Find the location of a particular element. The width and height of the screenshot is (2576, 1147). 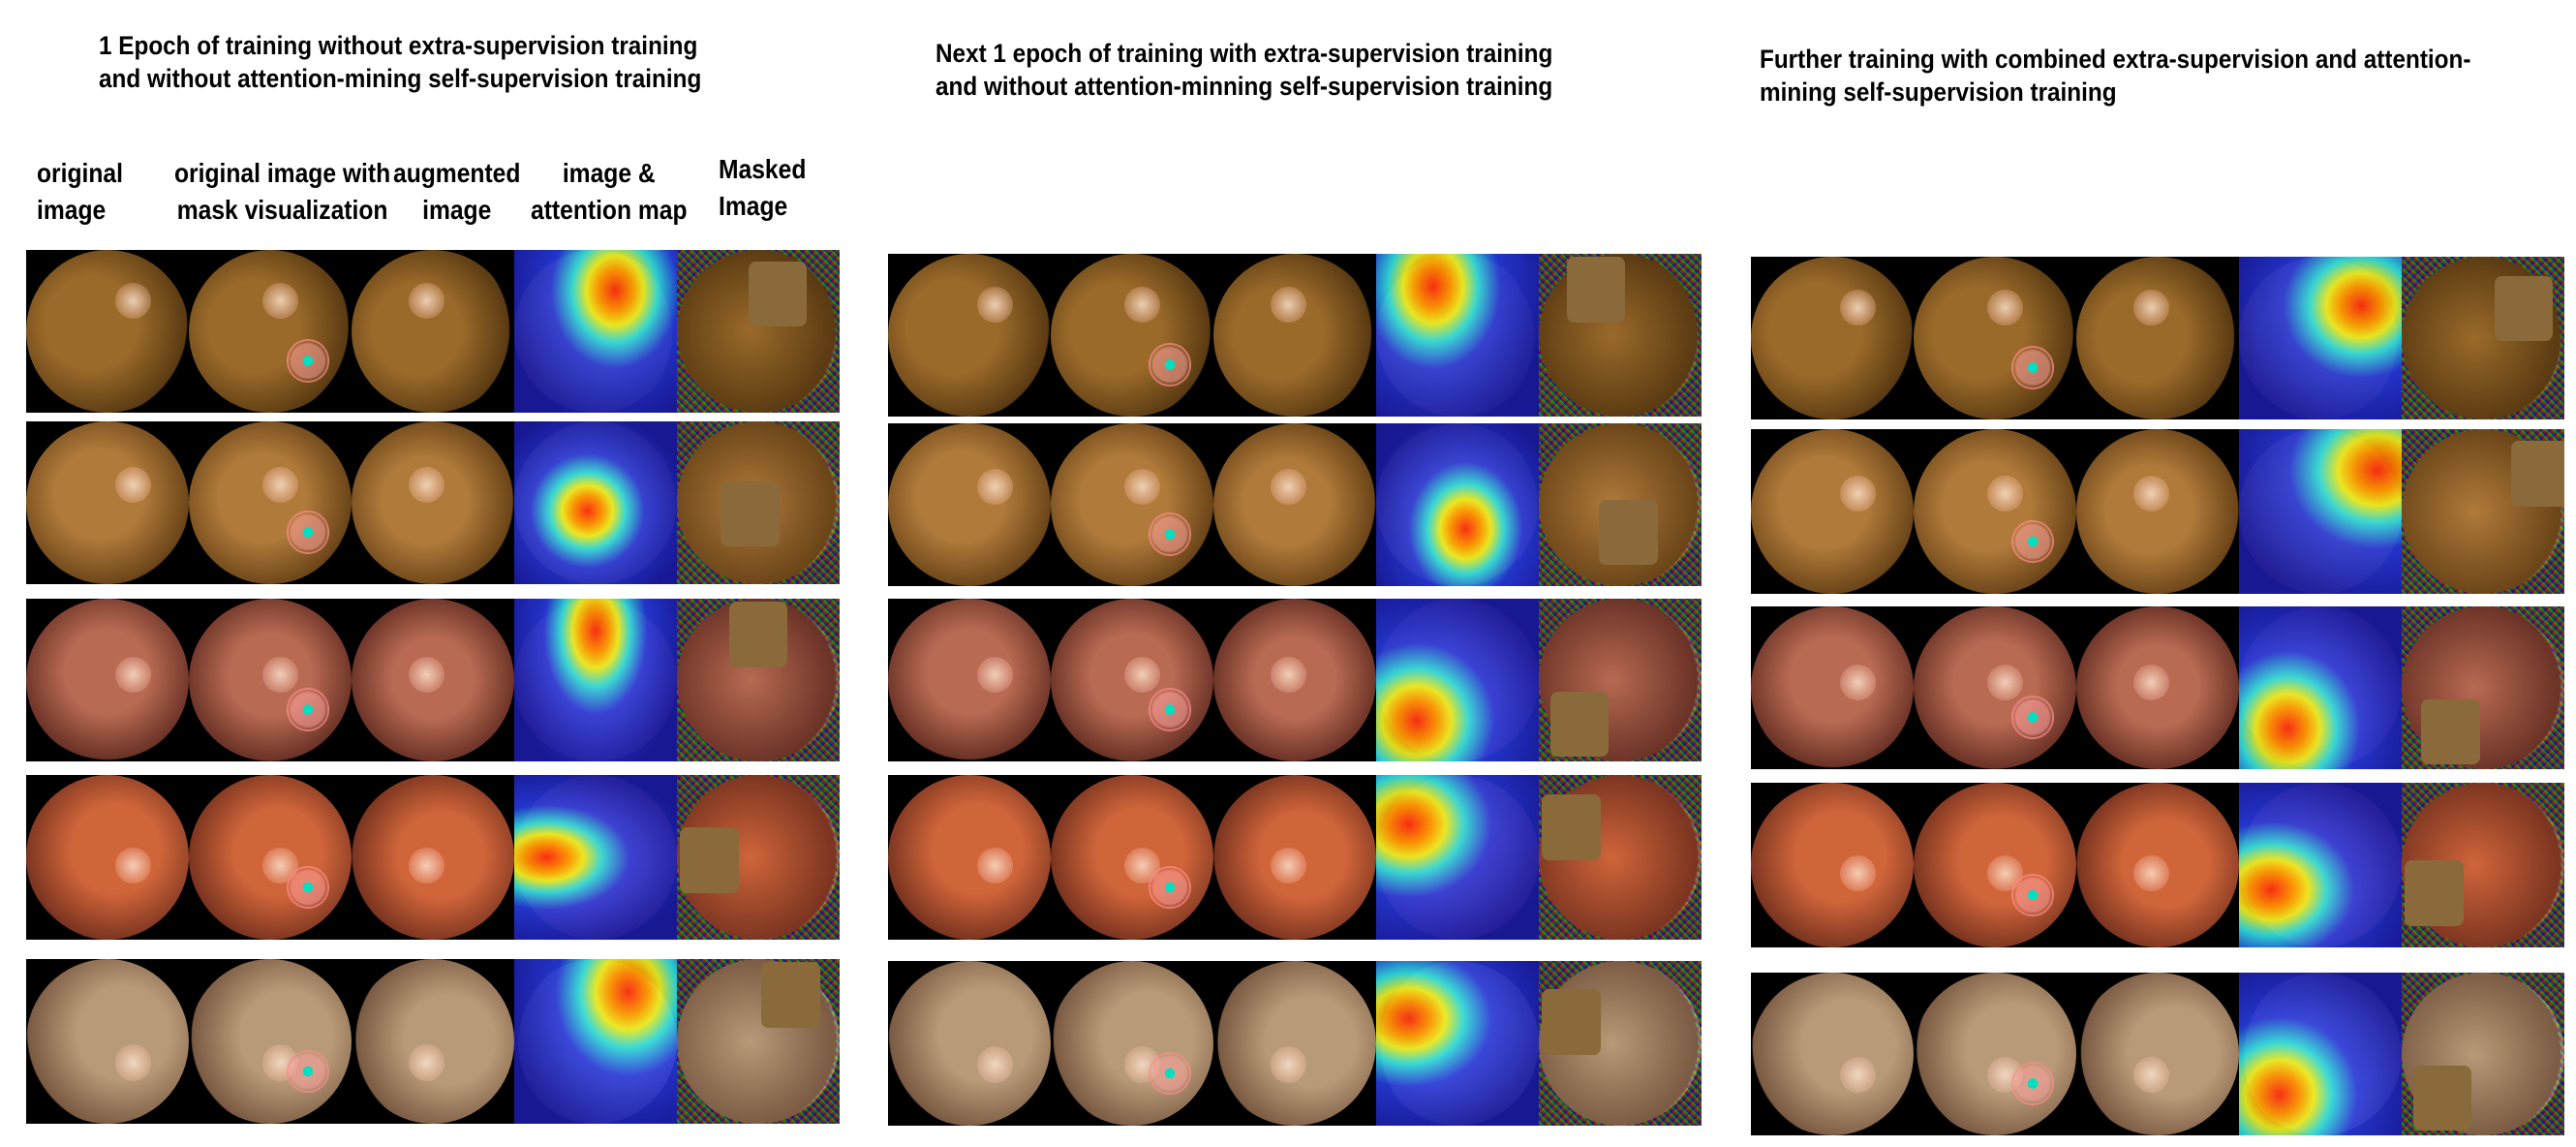

image-strip-panel3-row1 is located at coordinates (2157, 338).